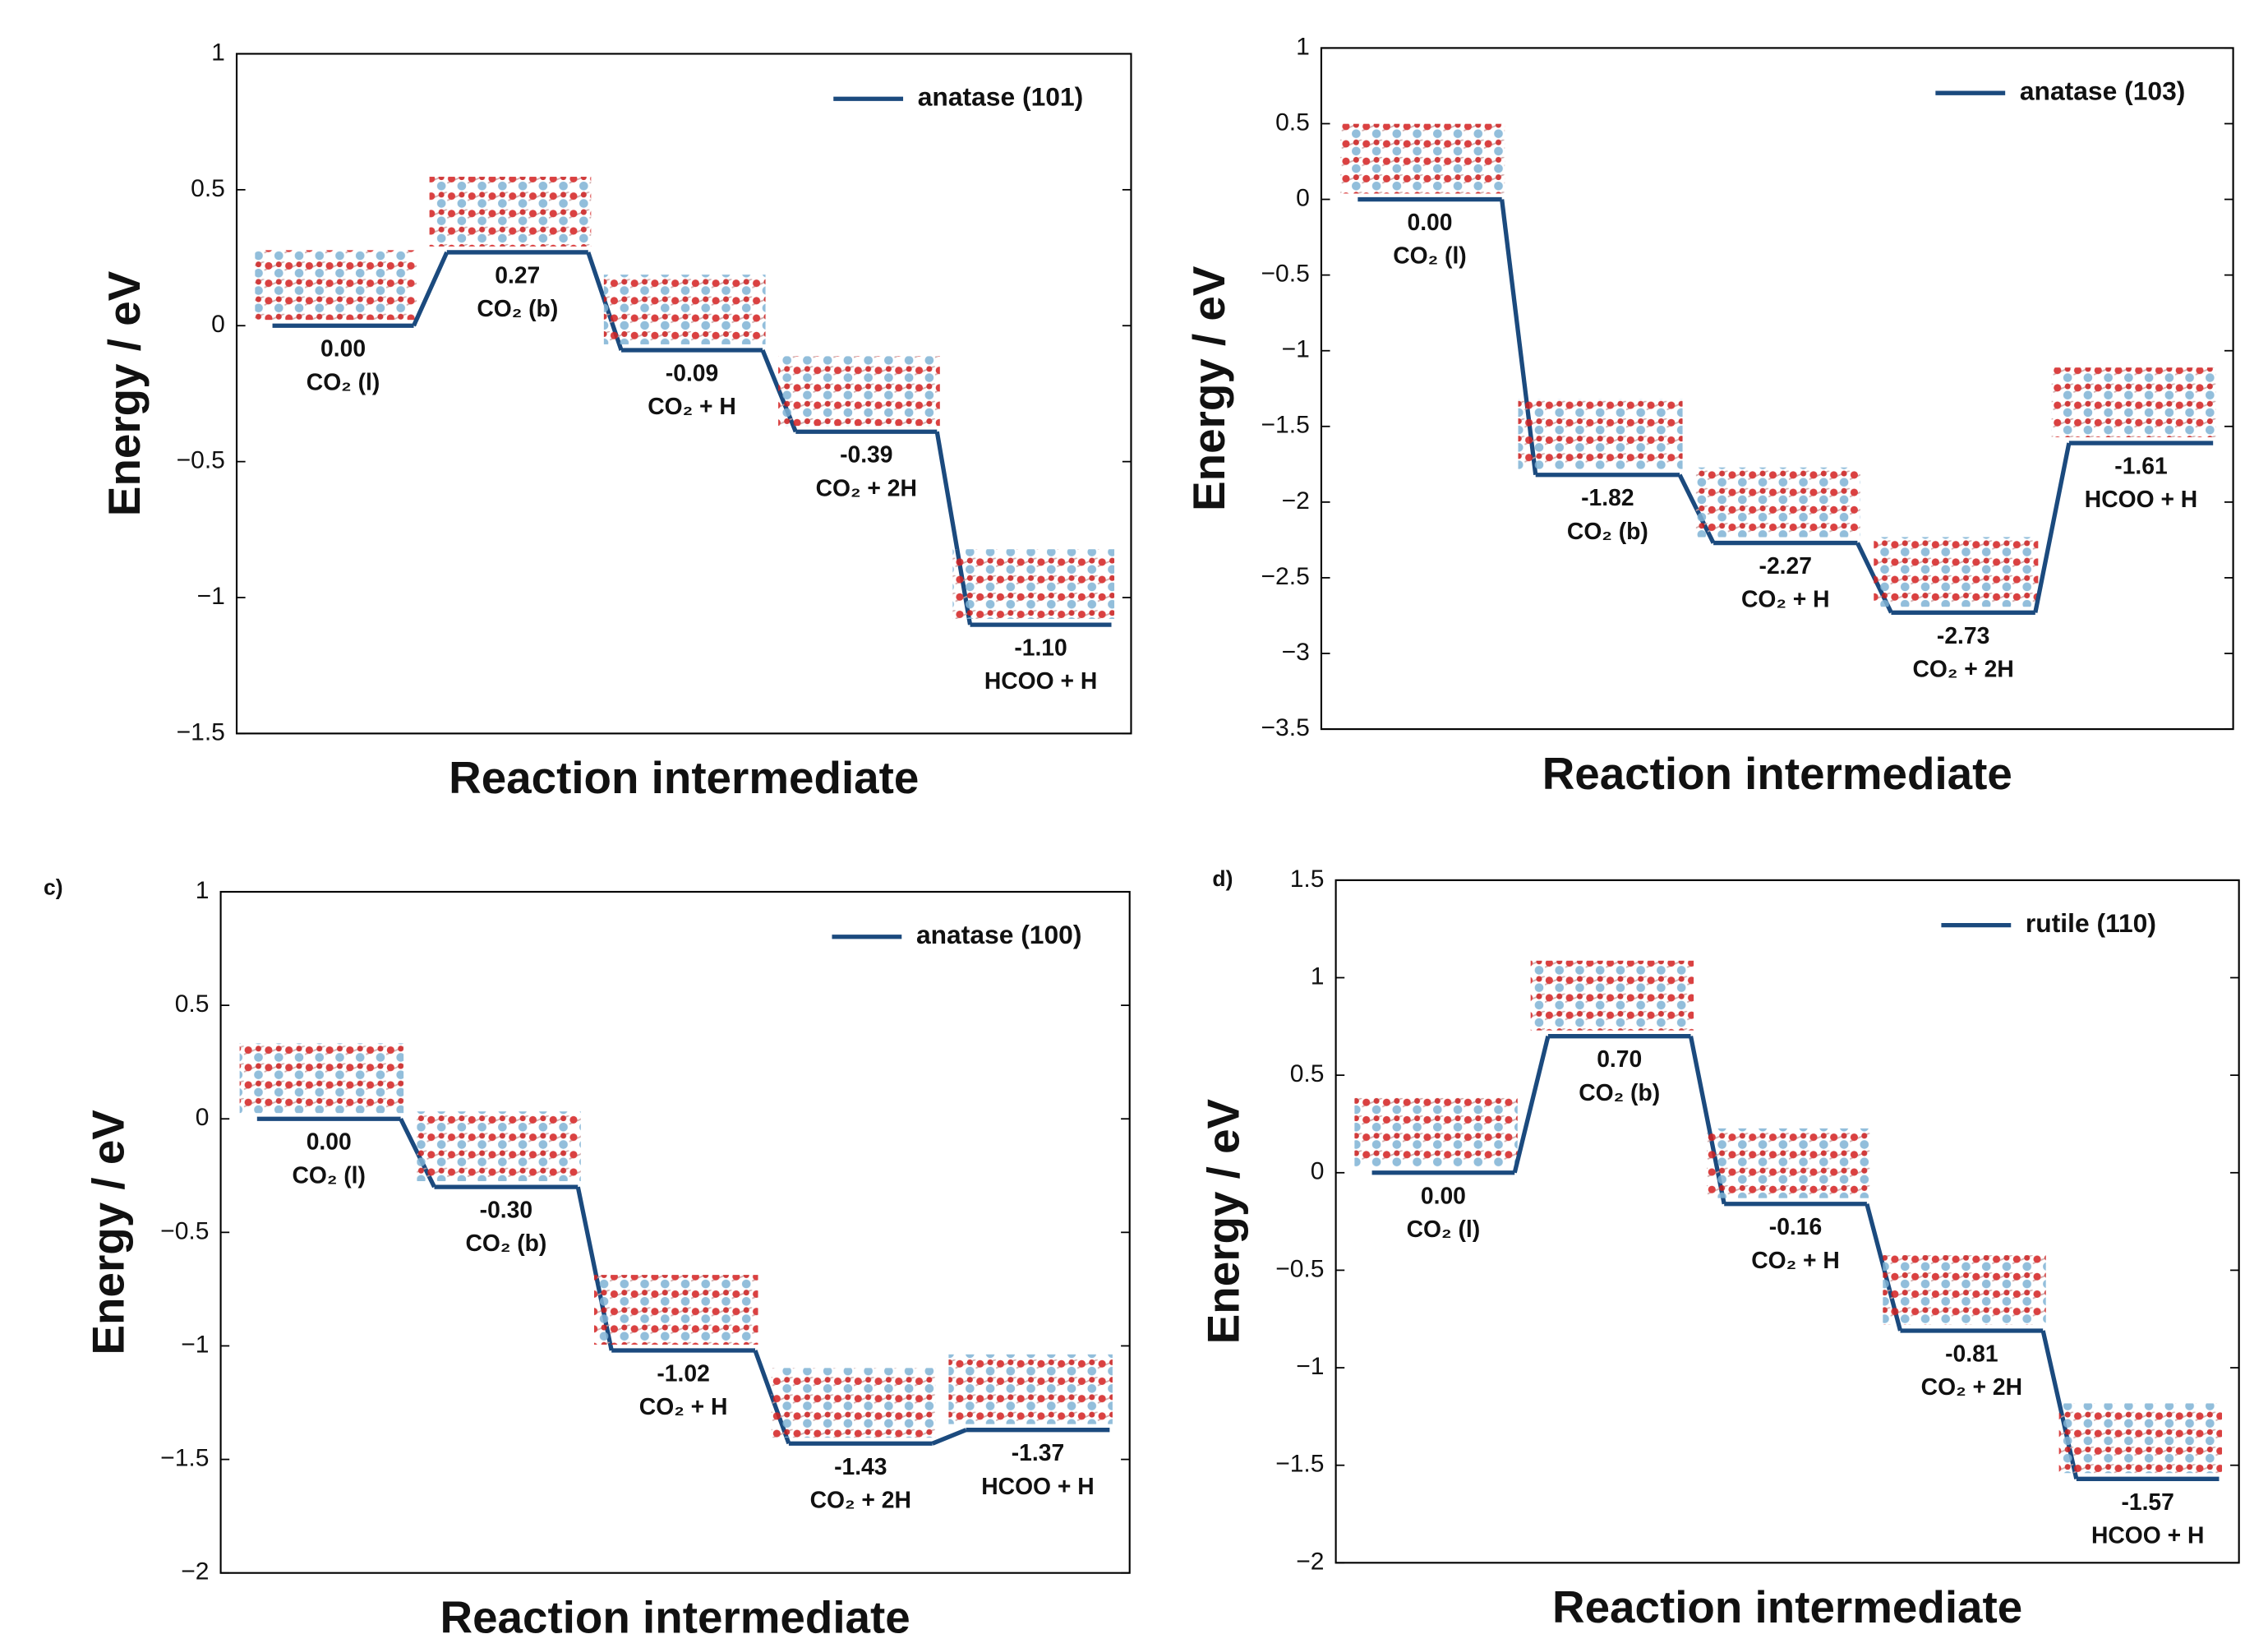 This screenshot has height=1634, width=2268. Describe the element at coordinates (2091, 923) in the screenshot. I see `legend-label: rutile (110)` at that location.